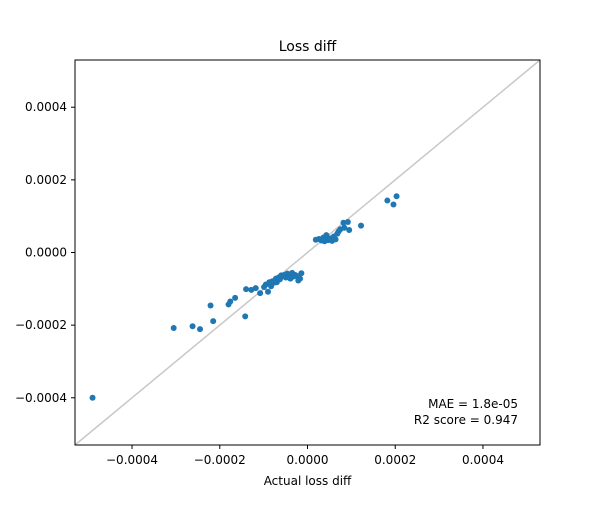 The width and height of the screenshot is (600, 505). Describe the element at coordinates (466, 420) in the screenshot. I see `r2-score-annotation: R2 score = 0.947` at that location.